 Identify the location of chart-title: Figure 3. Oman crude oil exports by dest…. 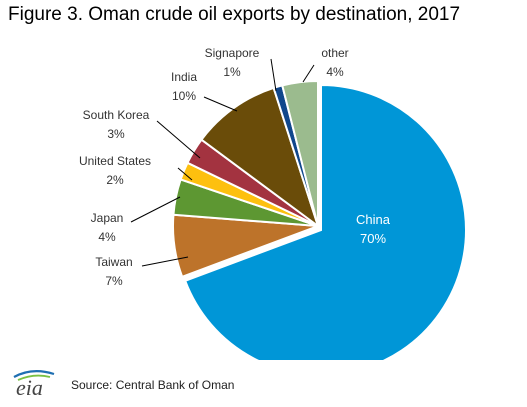
(234, 14).